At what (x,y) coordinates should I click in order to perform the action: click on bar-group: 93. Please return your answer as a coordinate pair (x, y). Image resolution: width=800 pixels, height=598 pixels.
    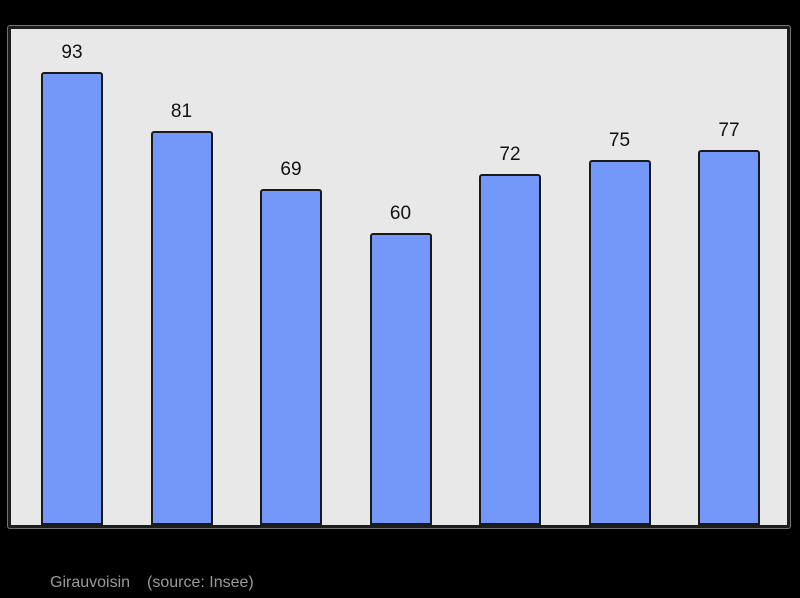
    Looking at the image, I should click on (72, 277).